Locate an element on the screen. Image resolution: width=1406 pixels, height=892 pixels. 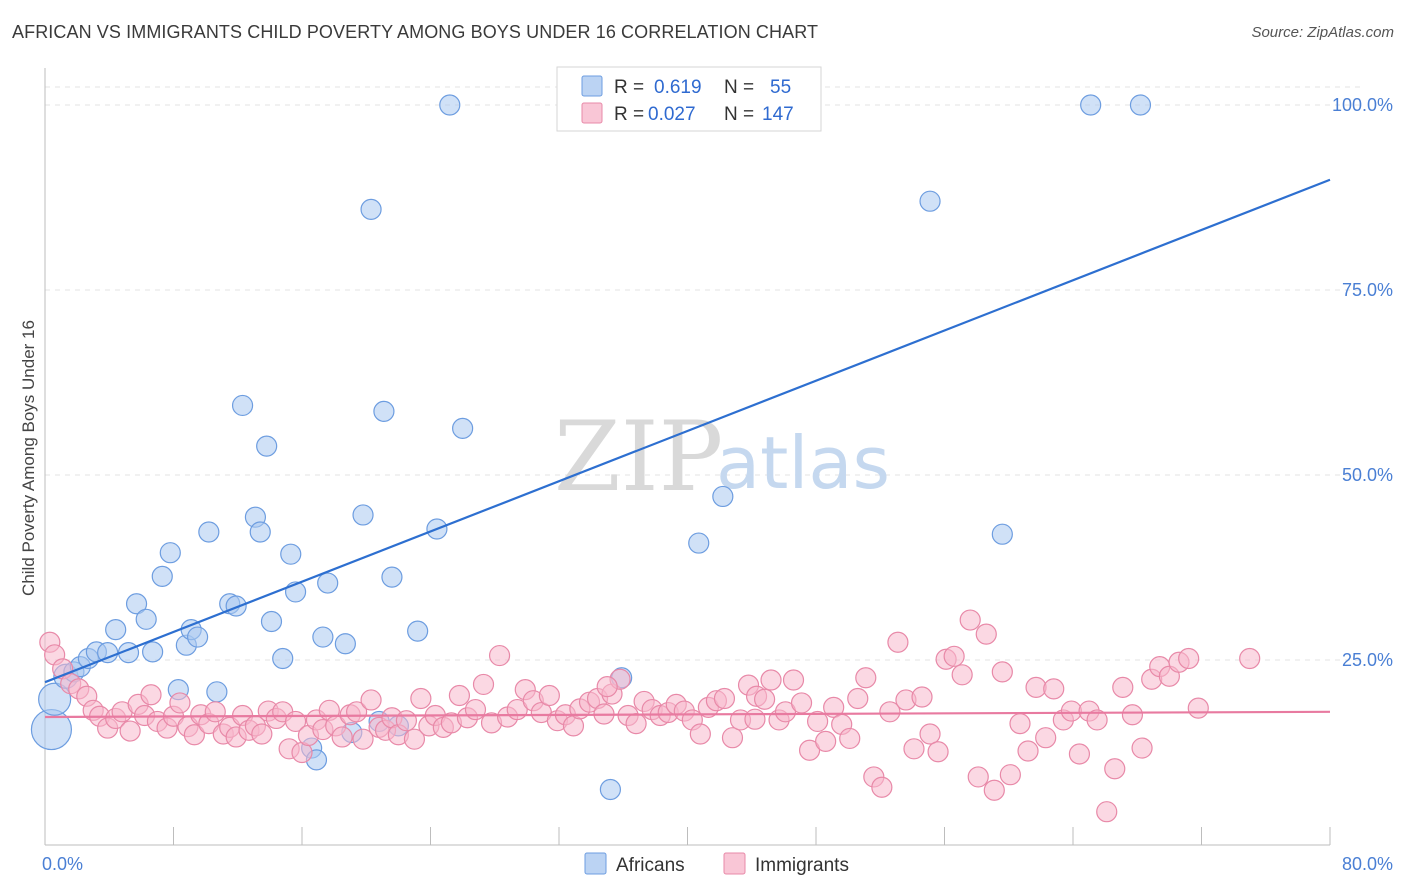
bottom-legend-immigrants: Immigrants is located at coordinates (802, 865).